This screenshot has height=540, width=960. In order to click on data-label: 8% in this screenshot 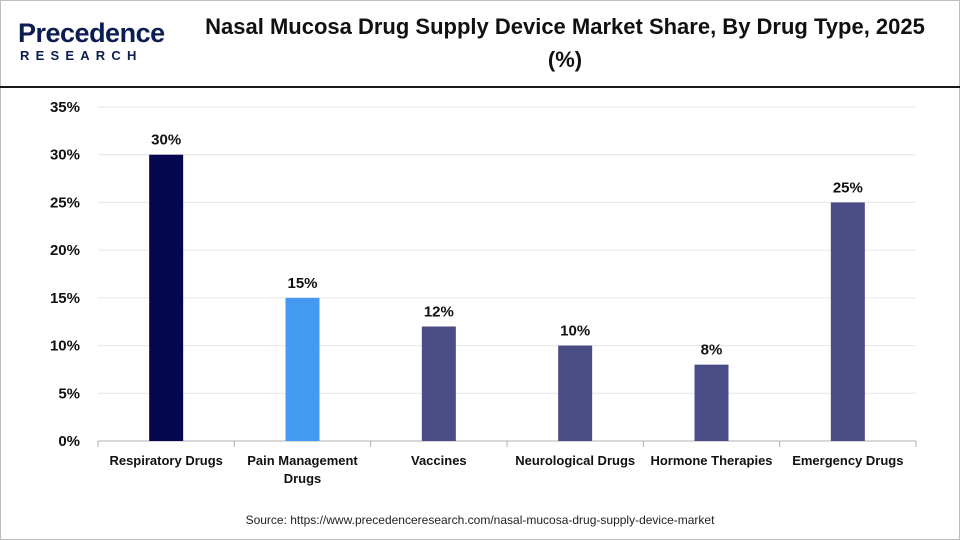, I will do `click(712, 350)`.